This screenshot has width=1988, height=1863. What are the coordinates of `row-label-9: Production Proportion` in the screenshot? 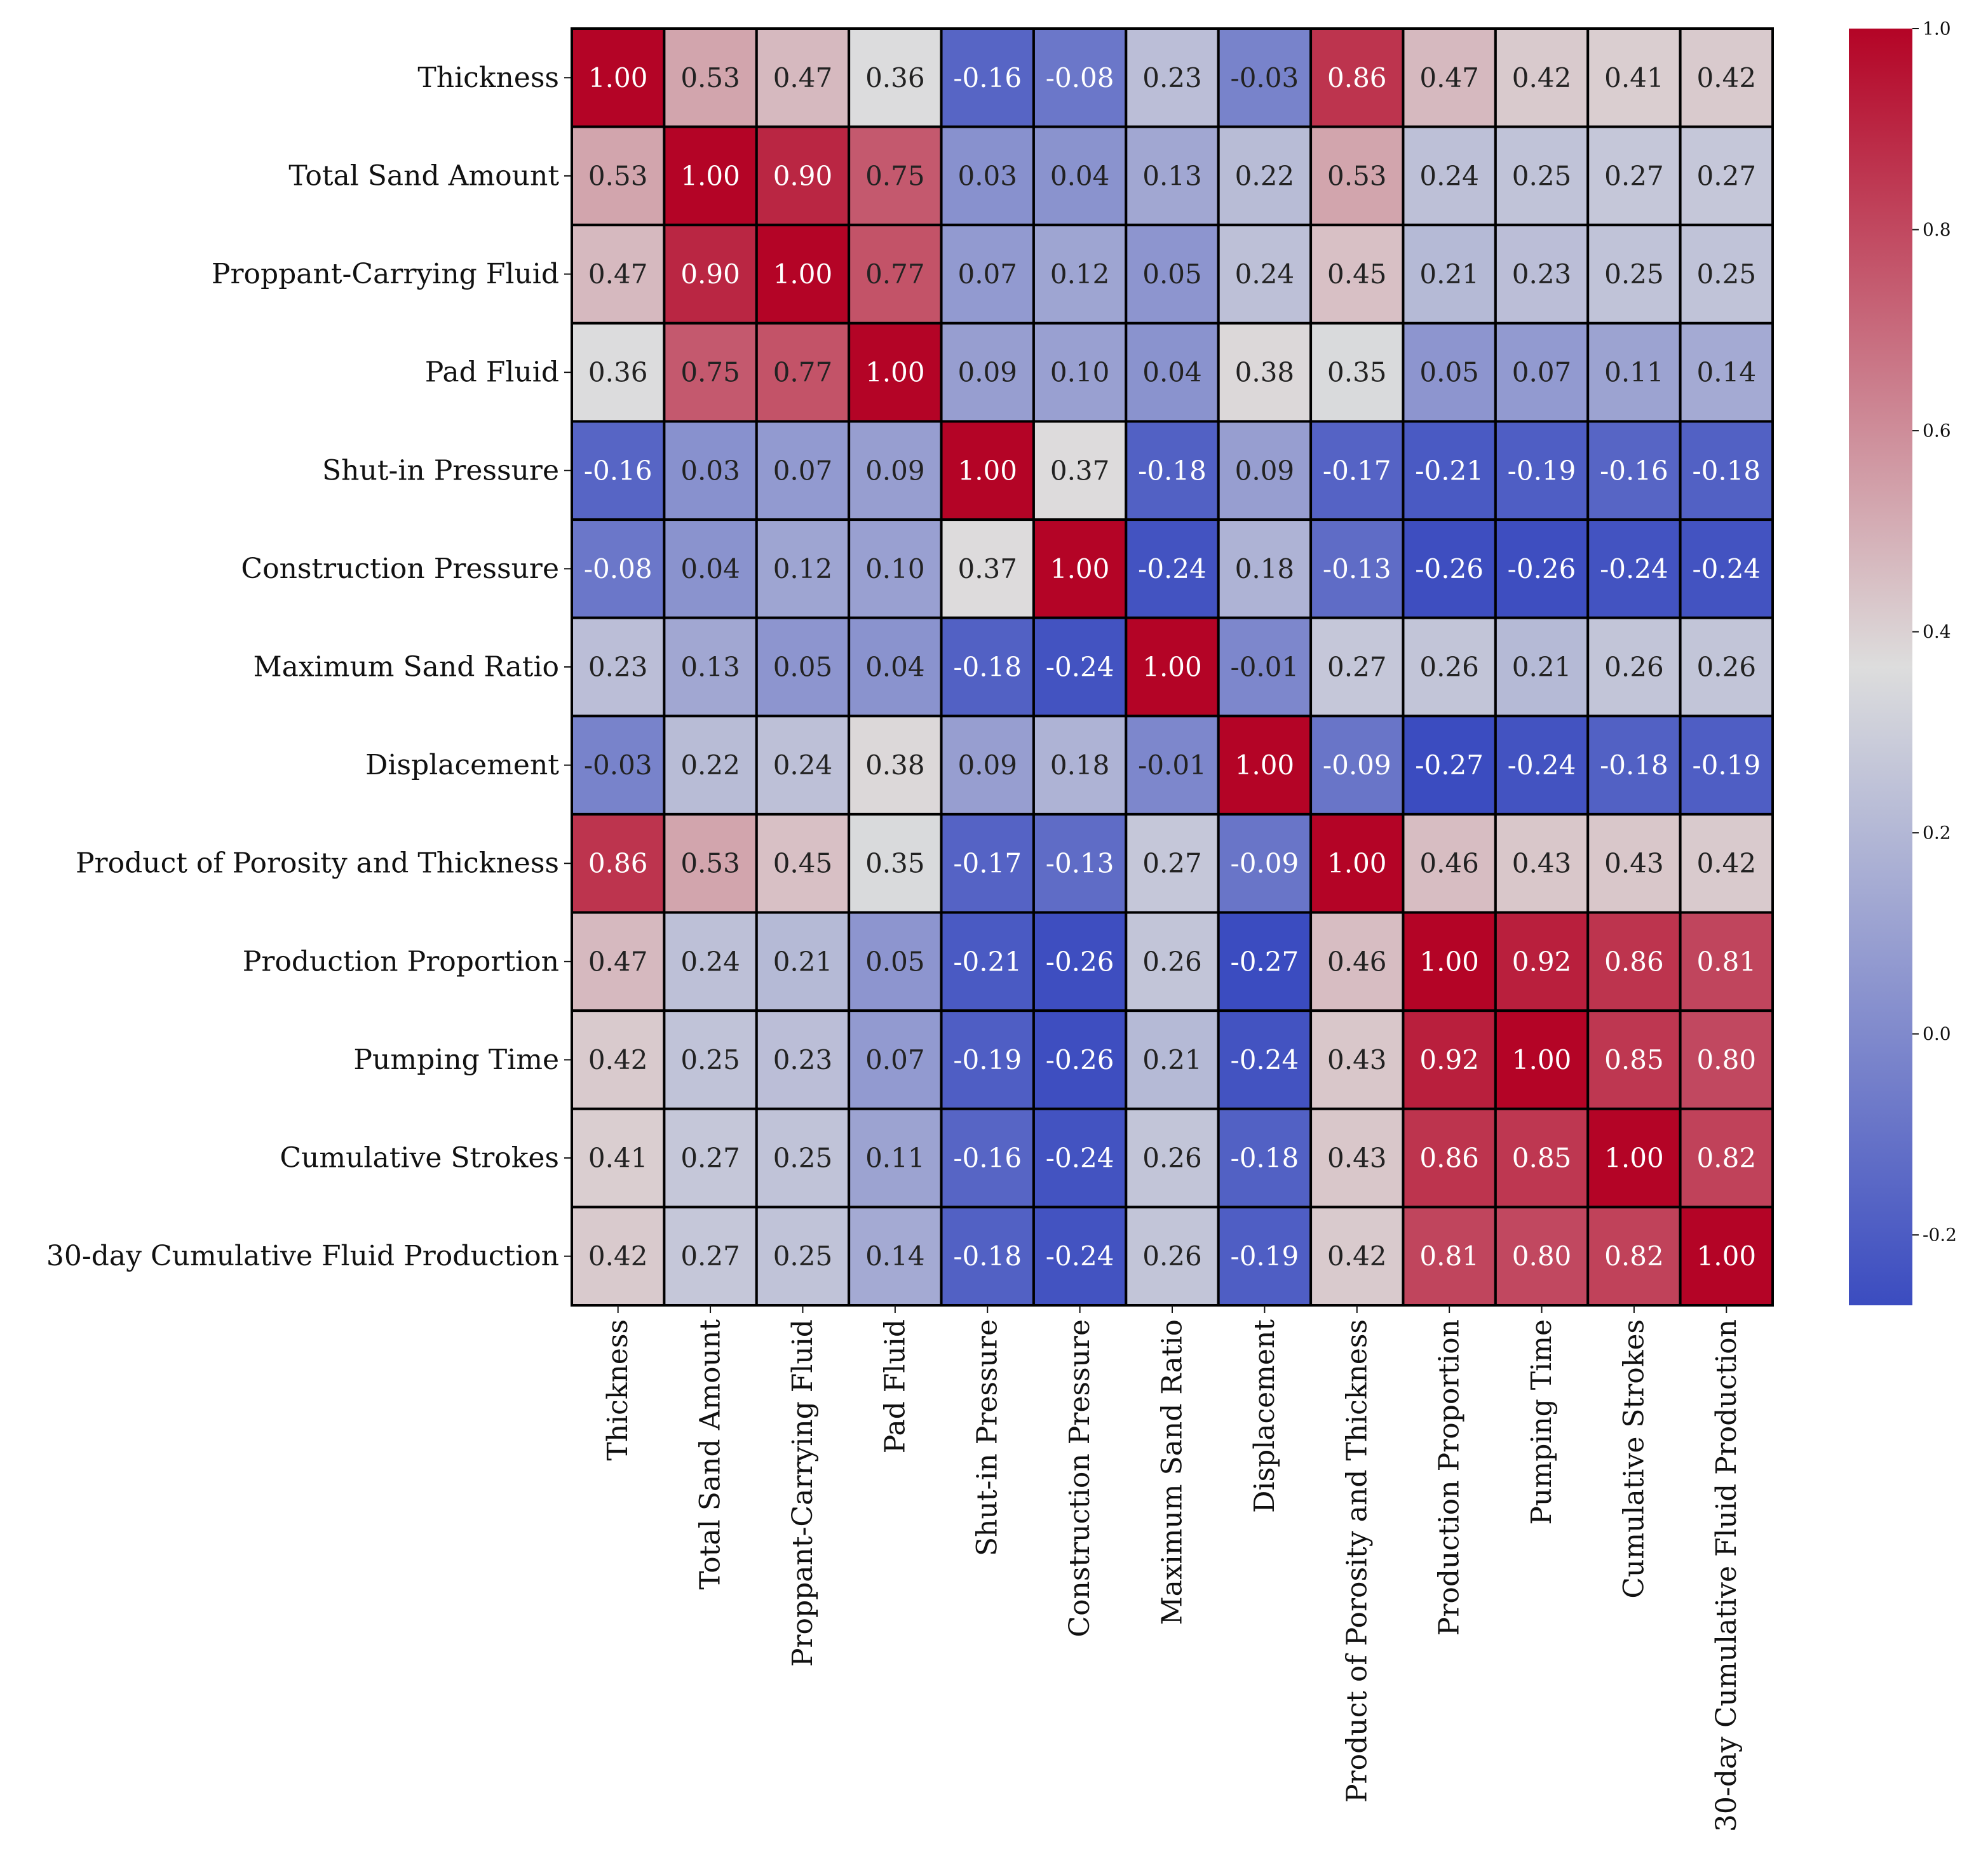 It's located at (401, 962).